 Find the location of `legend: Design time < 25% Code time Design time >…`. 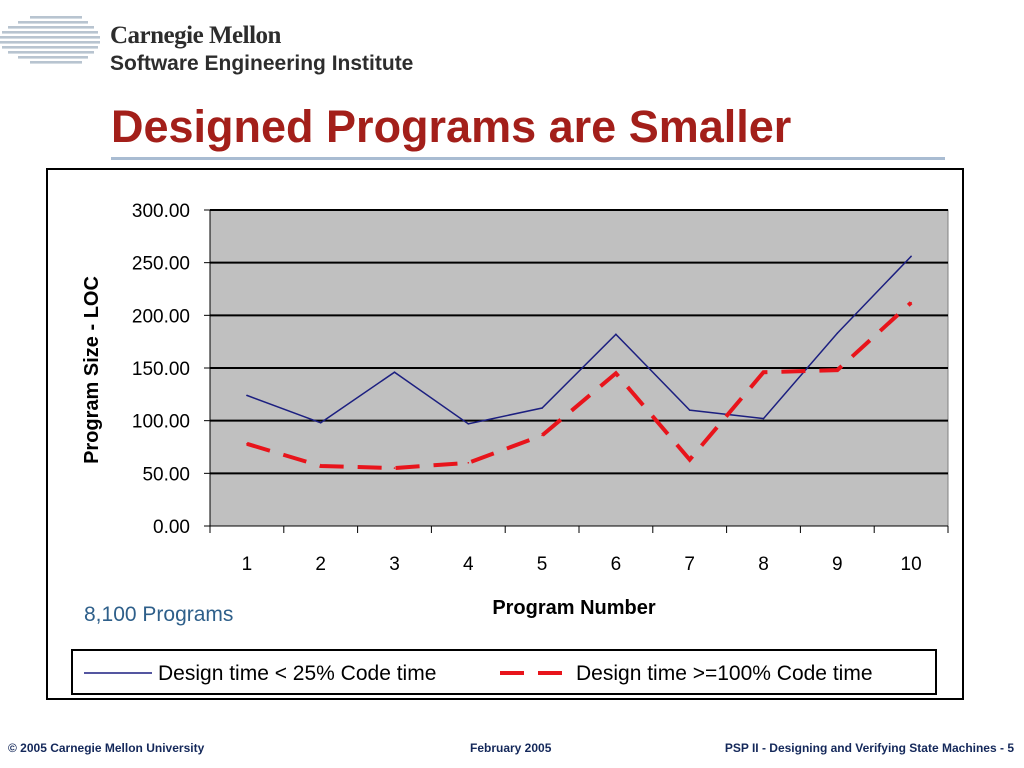

legend: Design time < 25% Code time Design time >… is located at coordinates (504, 672).